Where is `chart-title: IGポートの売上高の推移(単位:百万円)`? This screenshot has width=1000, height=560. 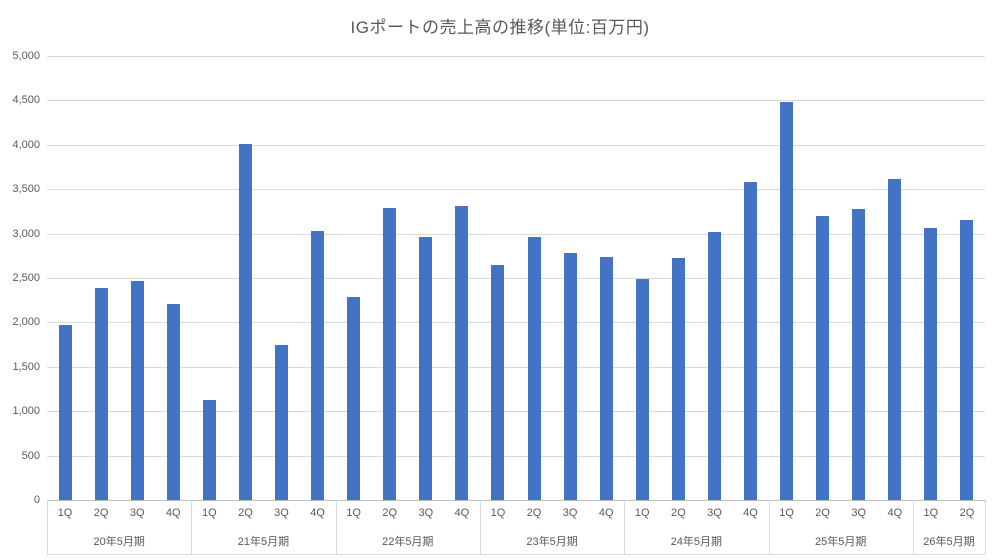 chart-title: IGポートの売上高の推移(単位:百万円) is located at coordinates (500, 27).